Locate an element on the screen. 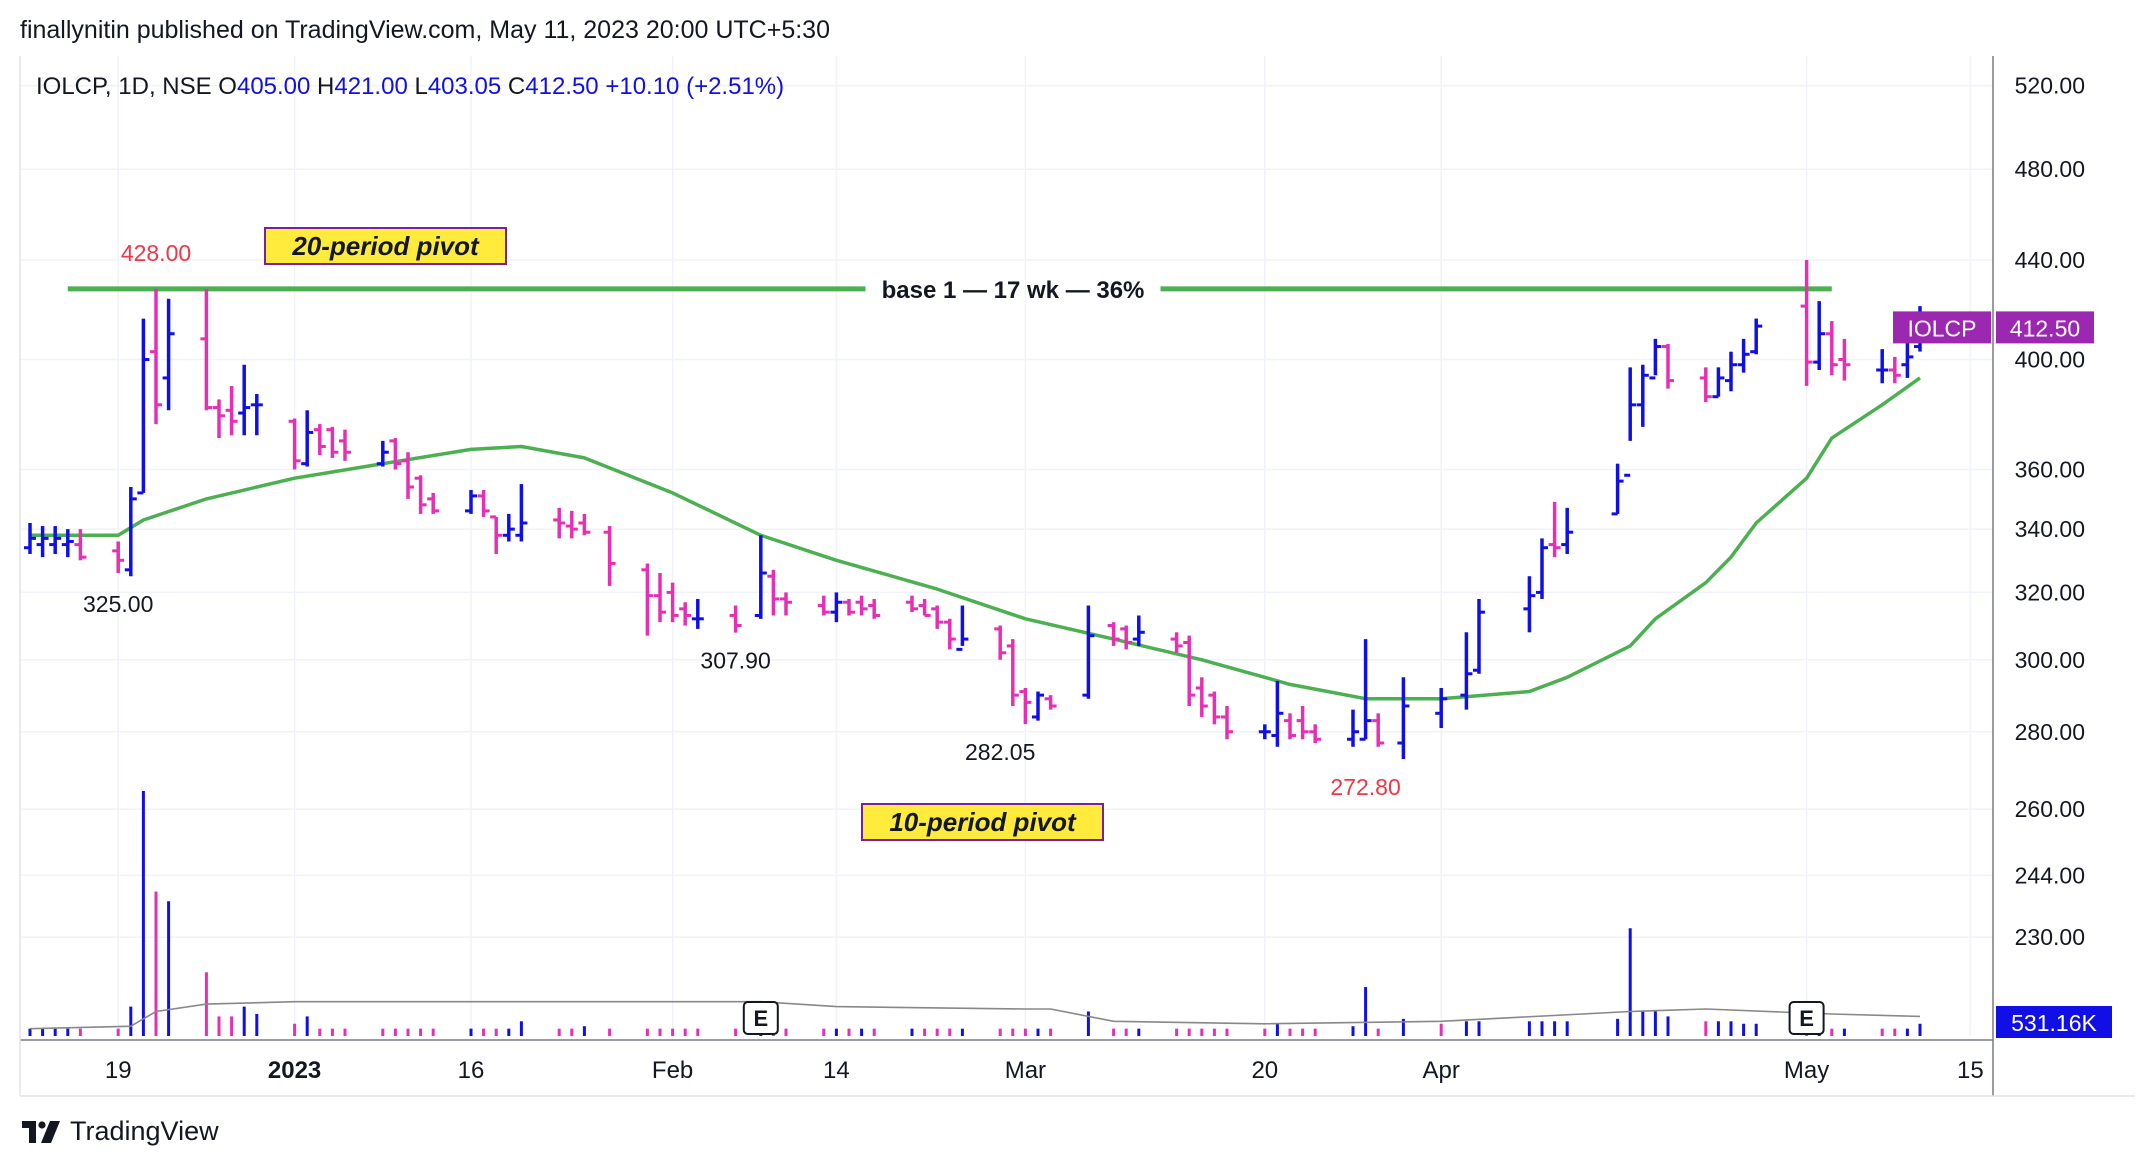 The width and height of the screenshot is (2152, 1164). symbol-tag-bg is located at coordinates (1942, 327).